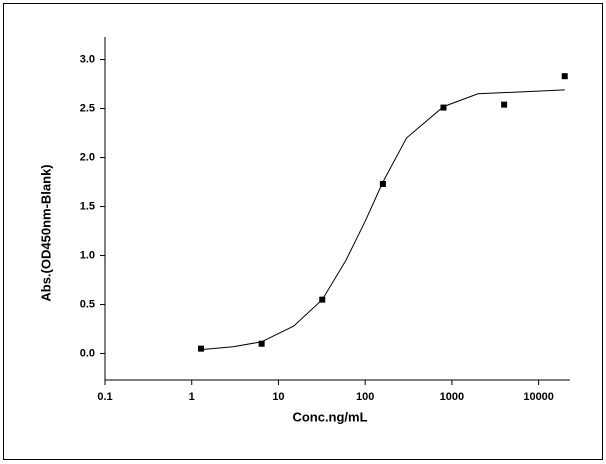 This screenshot has width=606, height=464. Describe the element at coordinates (87, 59) in the screenshot. I see `y-tick-label: 3.0` at that location.